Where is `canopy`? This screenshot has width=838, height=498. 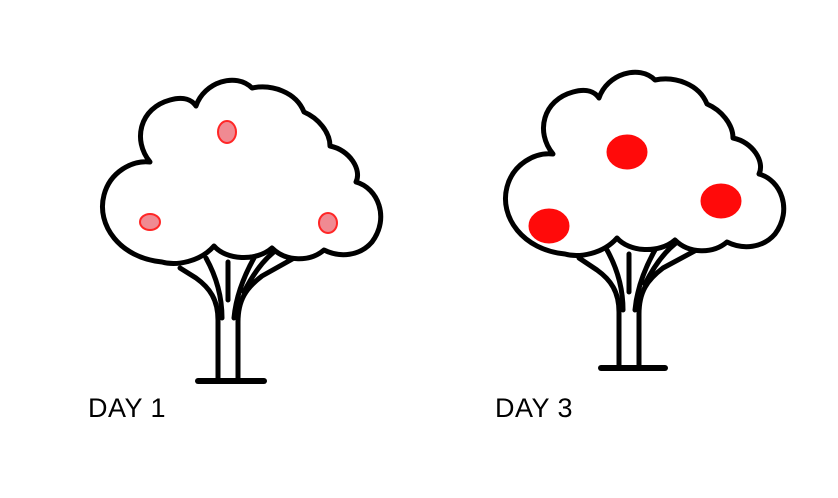
canopy is located at coordinates (242, 171).